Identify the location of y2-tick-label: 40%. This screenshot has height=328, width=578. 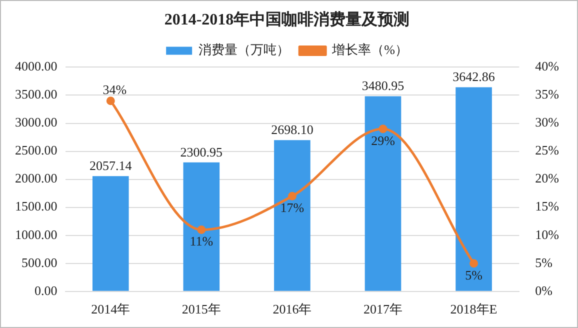
(547, 66).